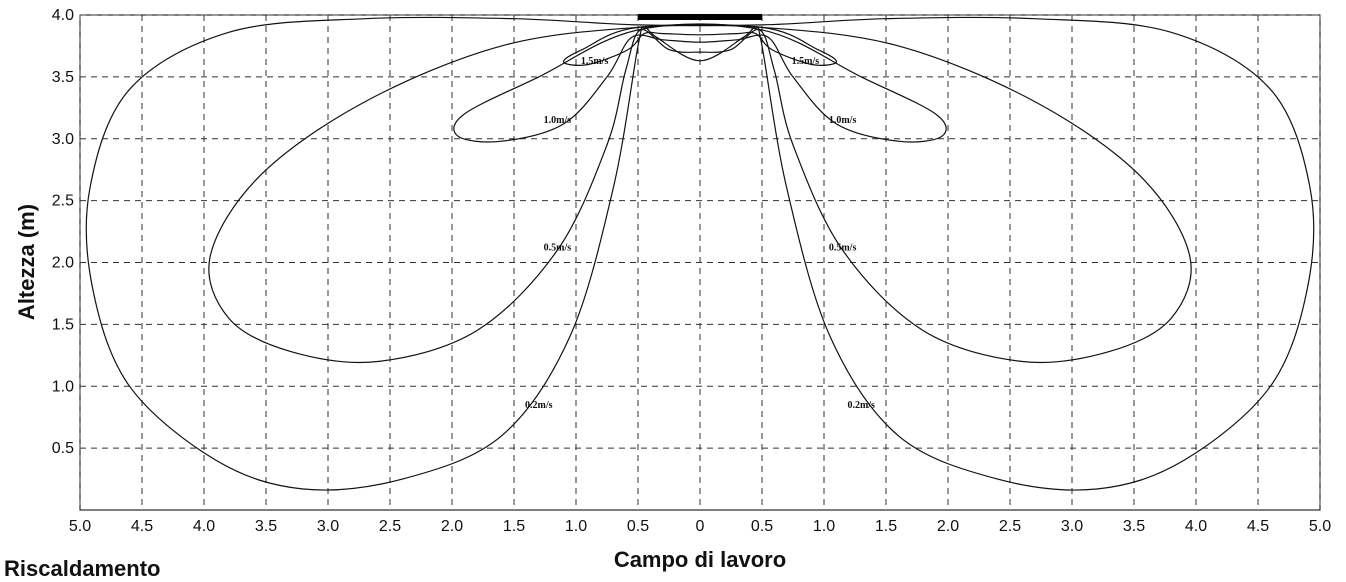 This screenshot has width=1346, height=582. What do you see at coordinates (700, 17) in the screenshot?
I see `air-outlet-bar` at bounding box center [700, 17].